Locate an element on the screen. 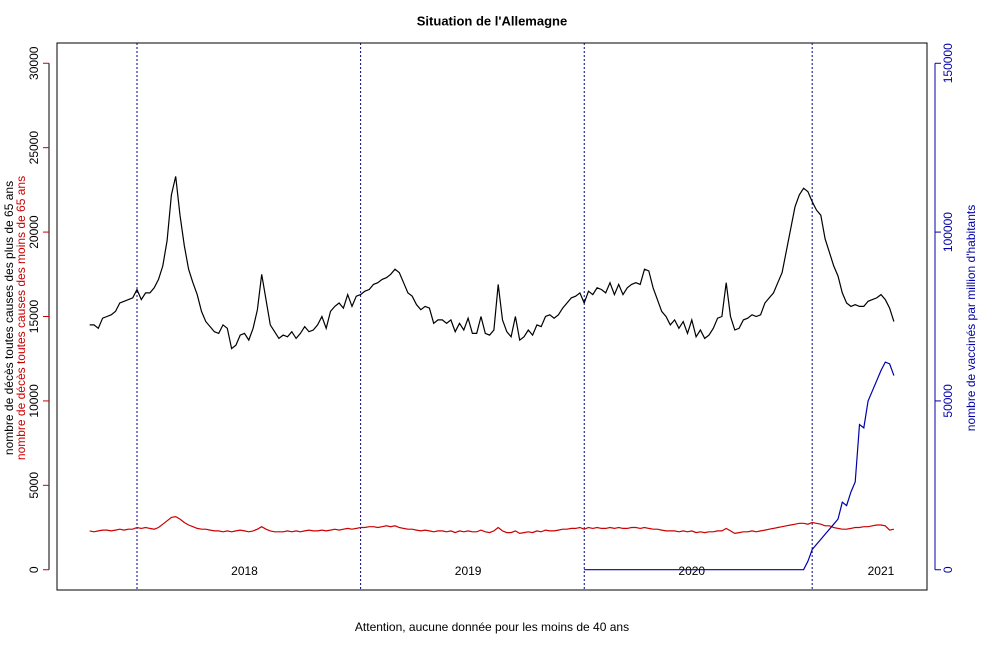 This screenshot has height=649, width=1000. y-tick-label: 20000 is located at coordinates (34, 232).